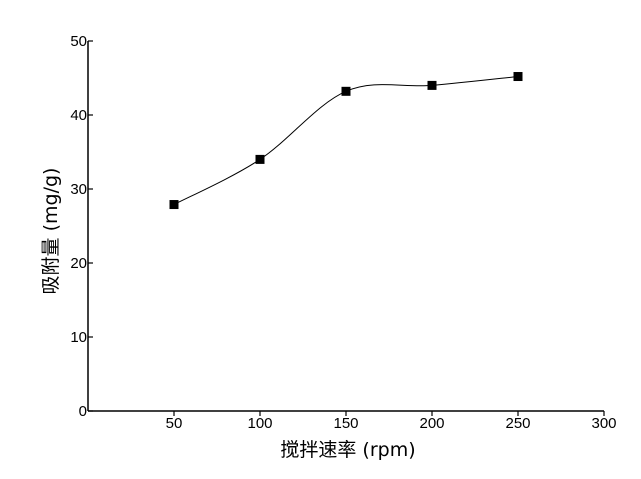 Image resolution: width=641 pixels, height=479 pixels. I want to click on x-tick-label: 50, so click(174, 423).